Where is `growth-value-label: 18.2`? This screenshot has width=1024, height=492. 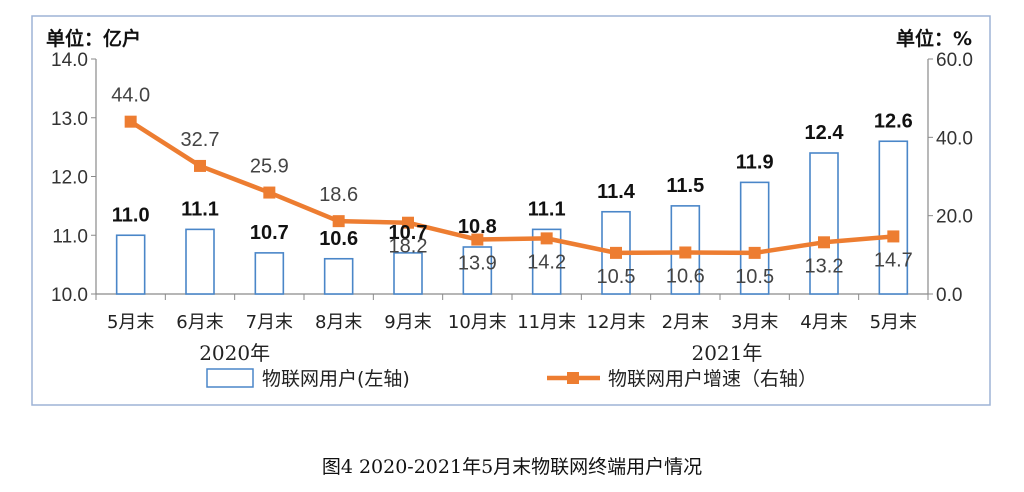
growth-value-label: 18.2 is located at coordinates (408, 247).